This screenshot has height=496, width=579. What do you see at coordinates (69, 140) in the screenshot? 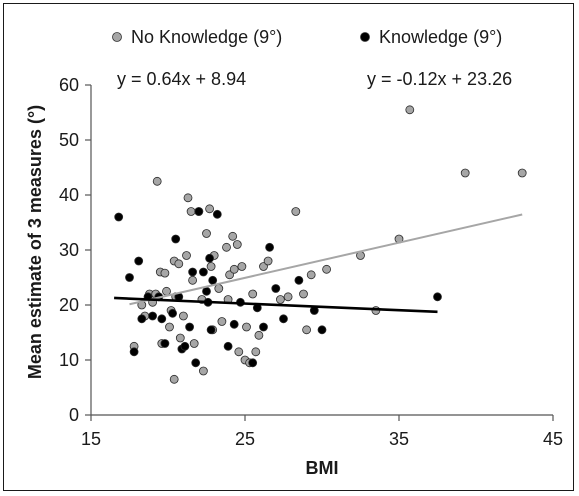
I see `y-tick-label: 50` at bounding box center [69, 140].